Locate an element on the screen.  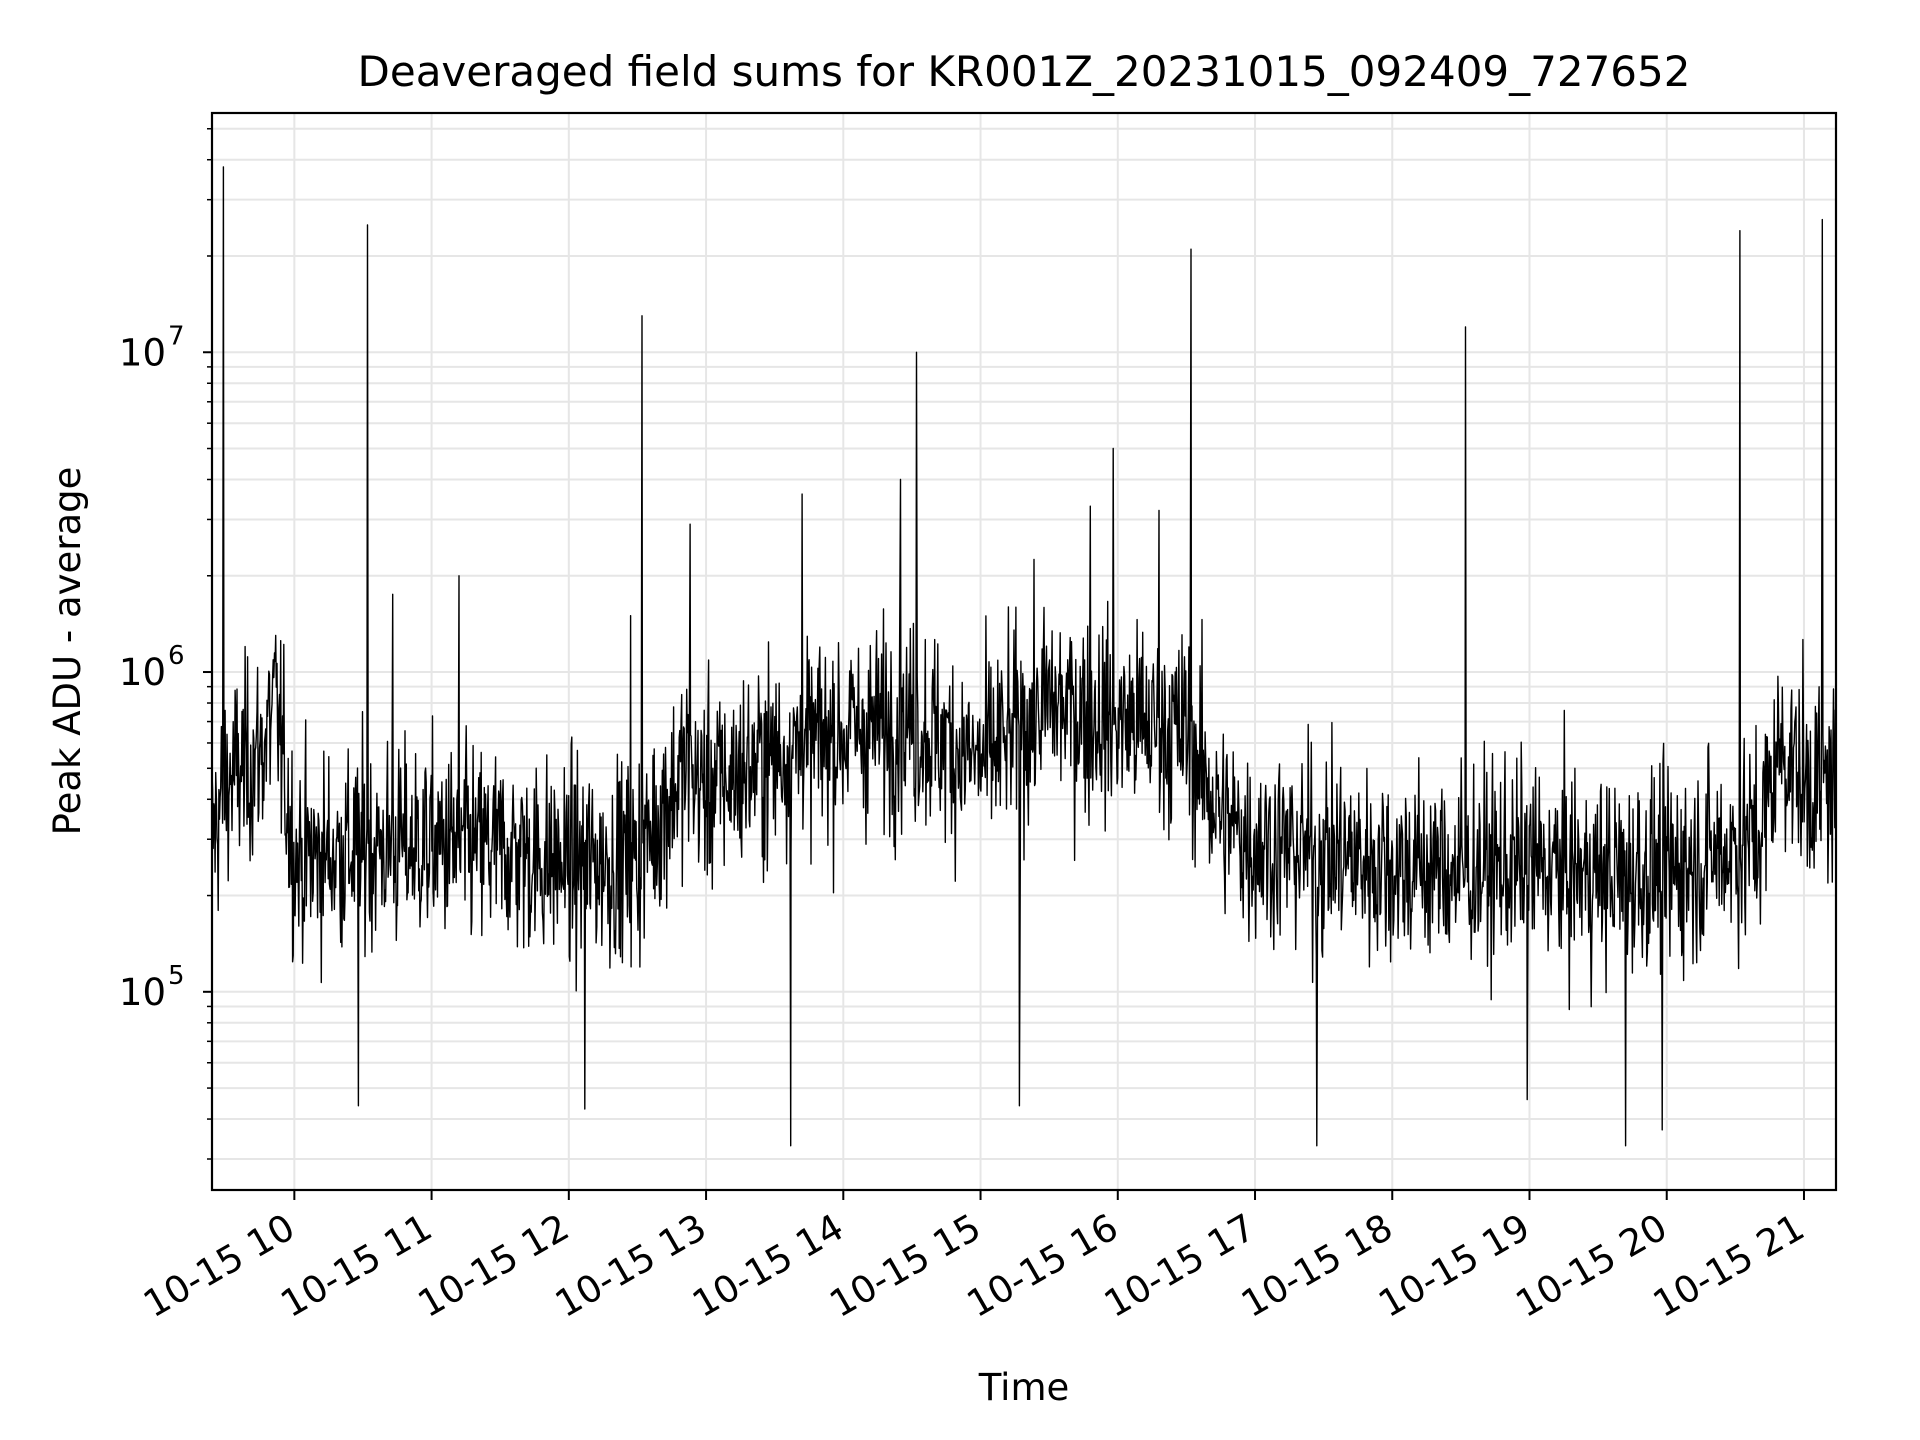
y-tick-exponent: 6 is located at coordinates (176, 656).